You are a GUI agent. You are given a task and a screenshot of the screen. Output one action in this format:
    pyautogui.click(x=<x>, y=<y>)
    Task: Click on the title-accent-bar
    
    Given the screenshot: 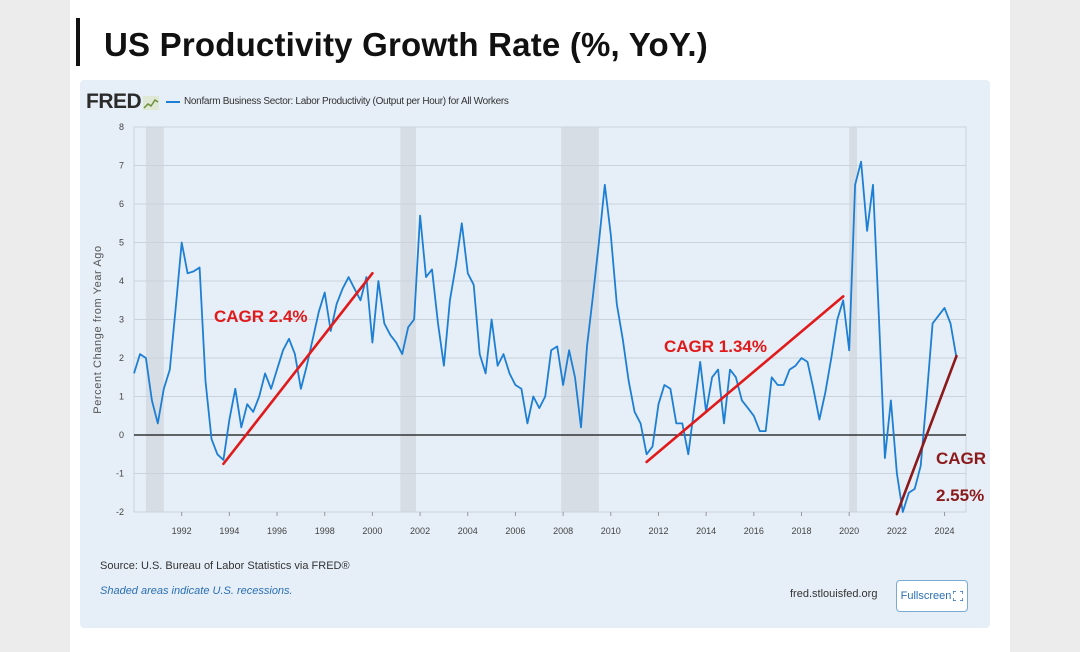 What is the action you would take?
    pyautogui.click(x=78, y=42)
    